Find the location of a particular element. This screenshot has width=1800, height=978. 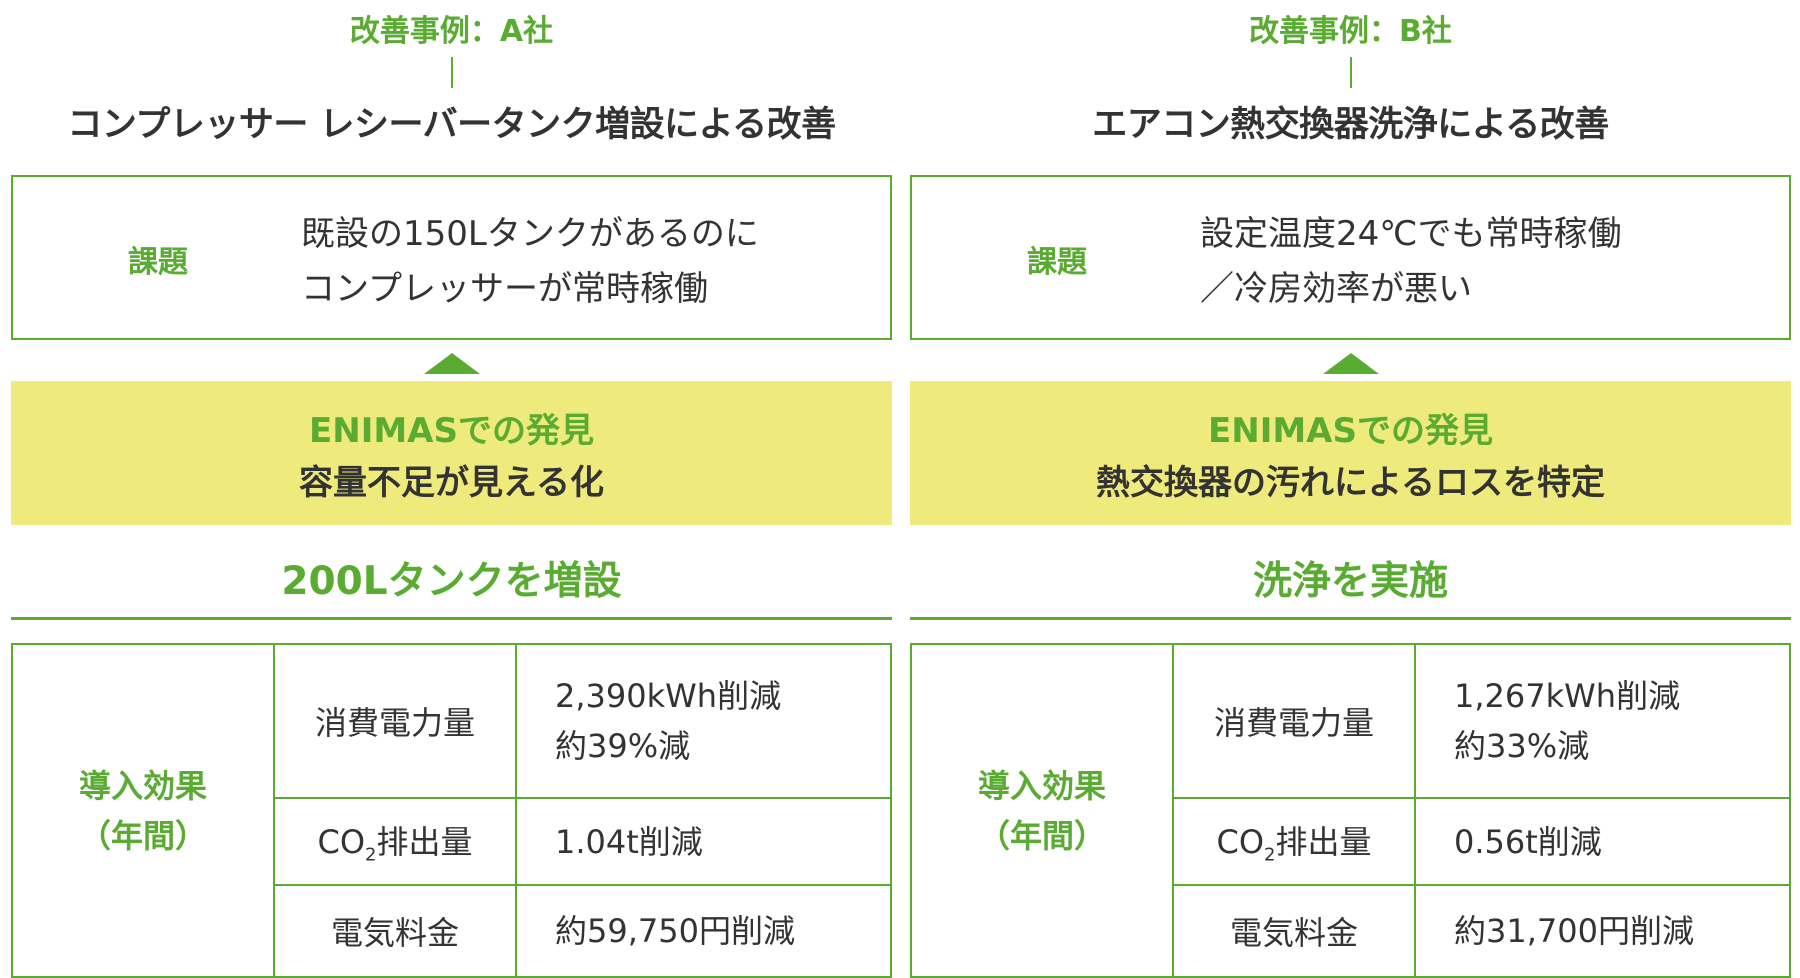

value-line: 2,390kWh削減 is located at coordinates (668, 696).